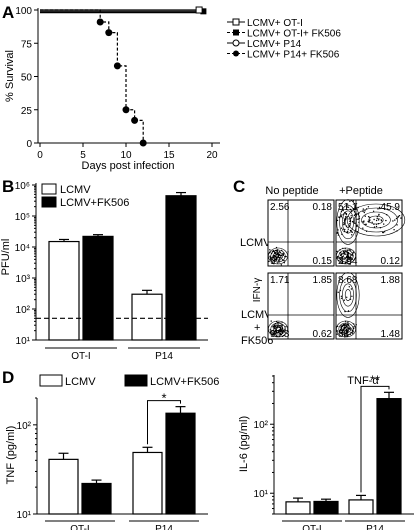 The image size is (419, 530). I want to click on quadrant-ll-value: 95.8, so click(280, 334).